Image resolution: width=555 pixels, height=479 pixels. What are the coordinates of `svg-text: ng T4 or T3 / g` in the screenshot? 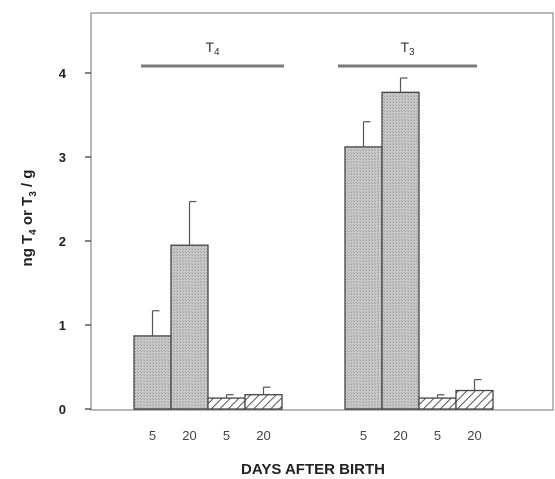 It's located at (29, 218).